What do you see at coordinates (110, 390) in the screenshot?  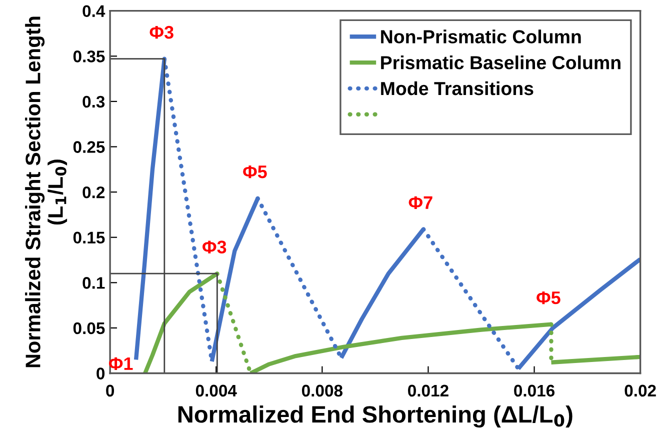 I see `x-tick-label: 0` at bounding box center [110, 390].